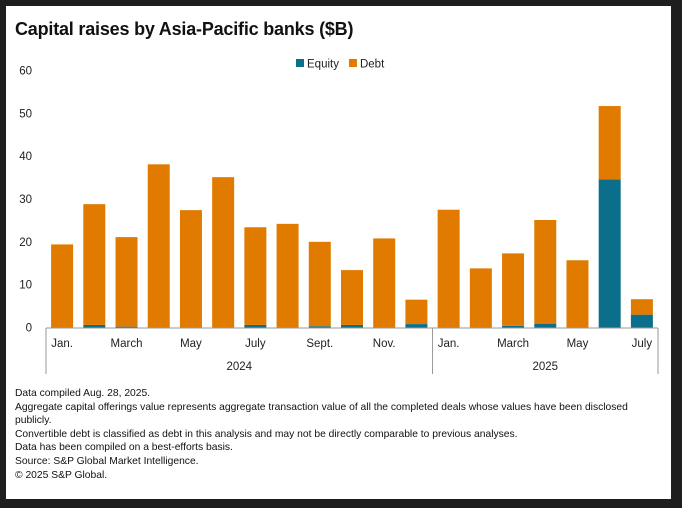  What do you see at coordinates (25, 286) in the screenshot?
I see `y-tick-label: 10` at bounding box center [25, 286].